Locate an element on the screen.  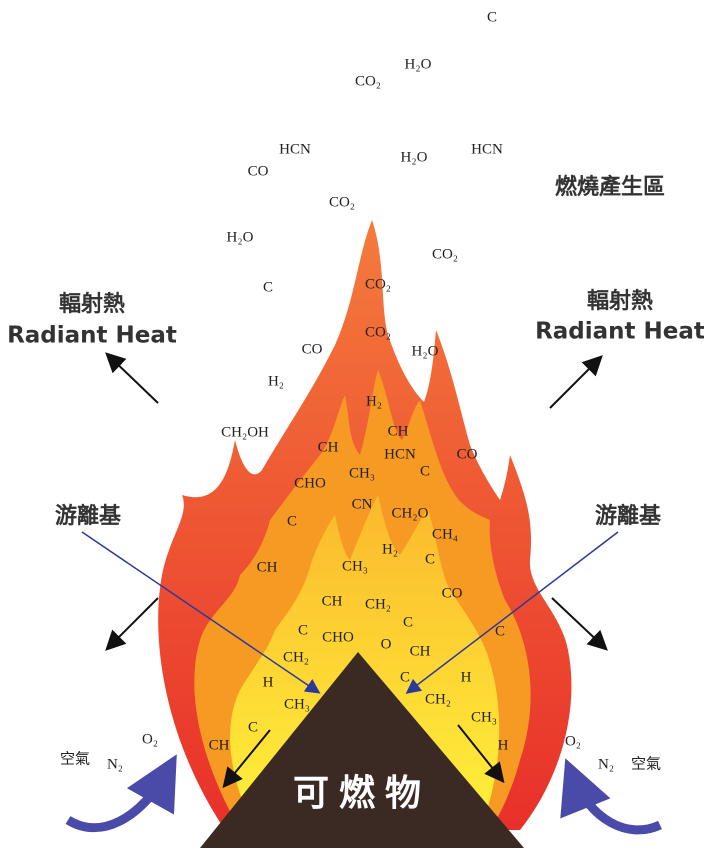
molecule-label: CN is located at coordinates (362, 504).